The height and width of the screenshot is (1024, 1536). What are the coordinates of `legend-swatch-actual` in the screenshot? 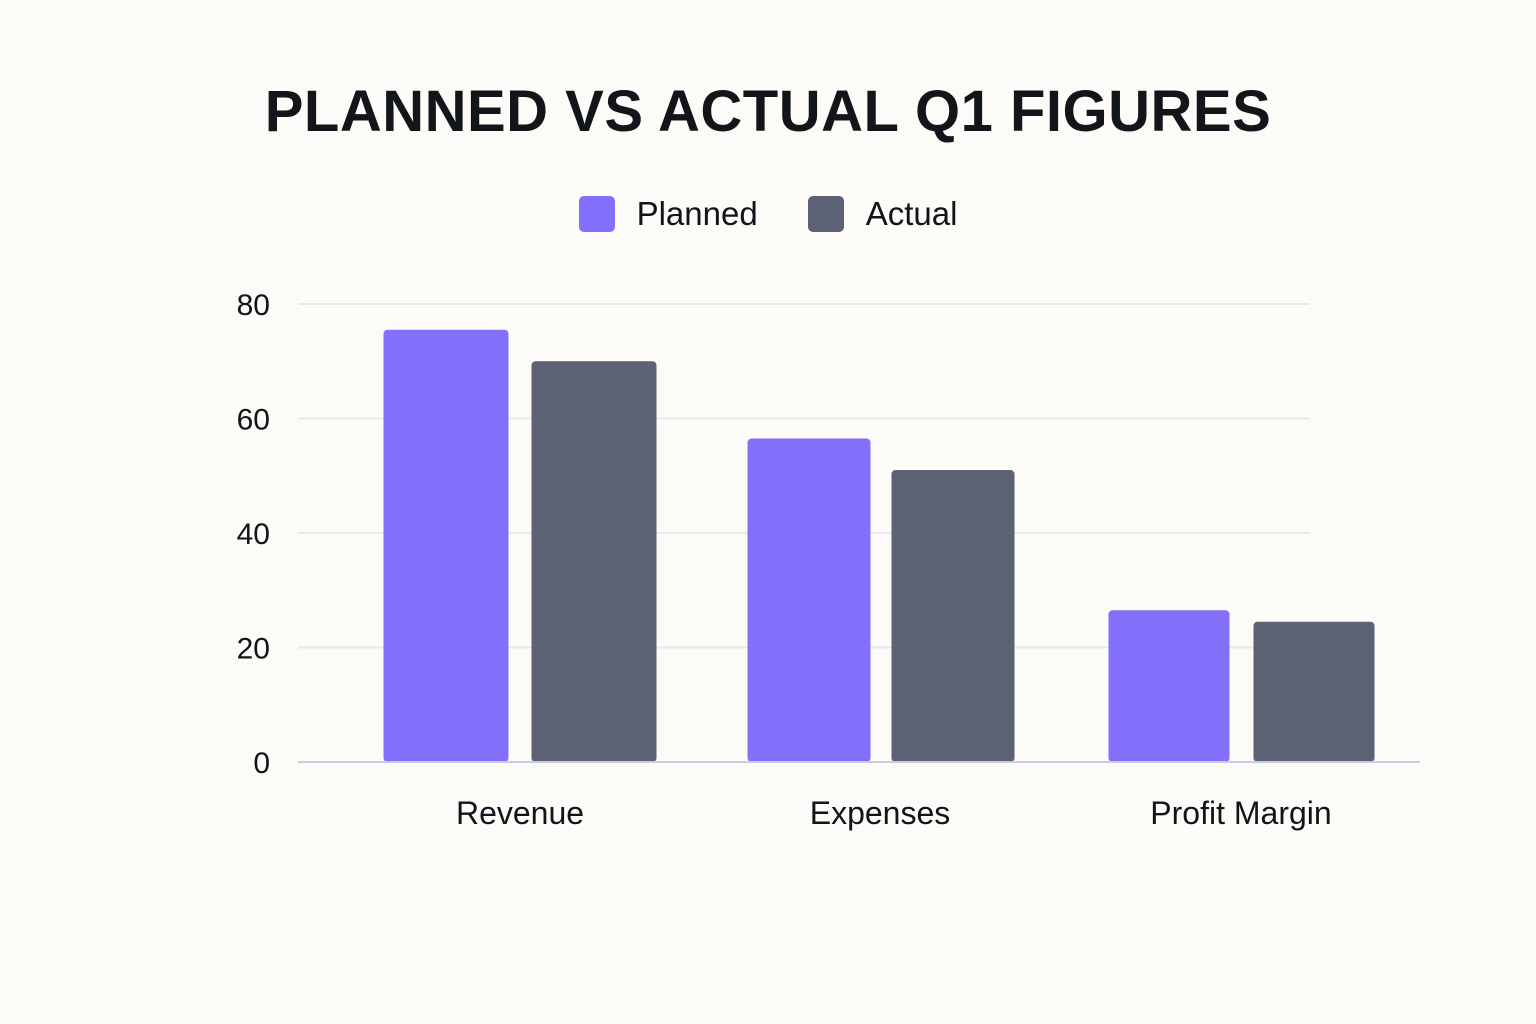 It's located at (825, 214).